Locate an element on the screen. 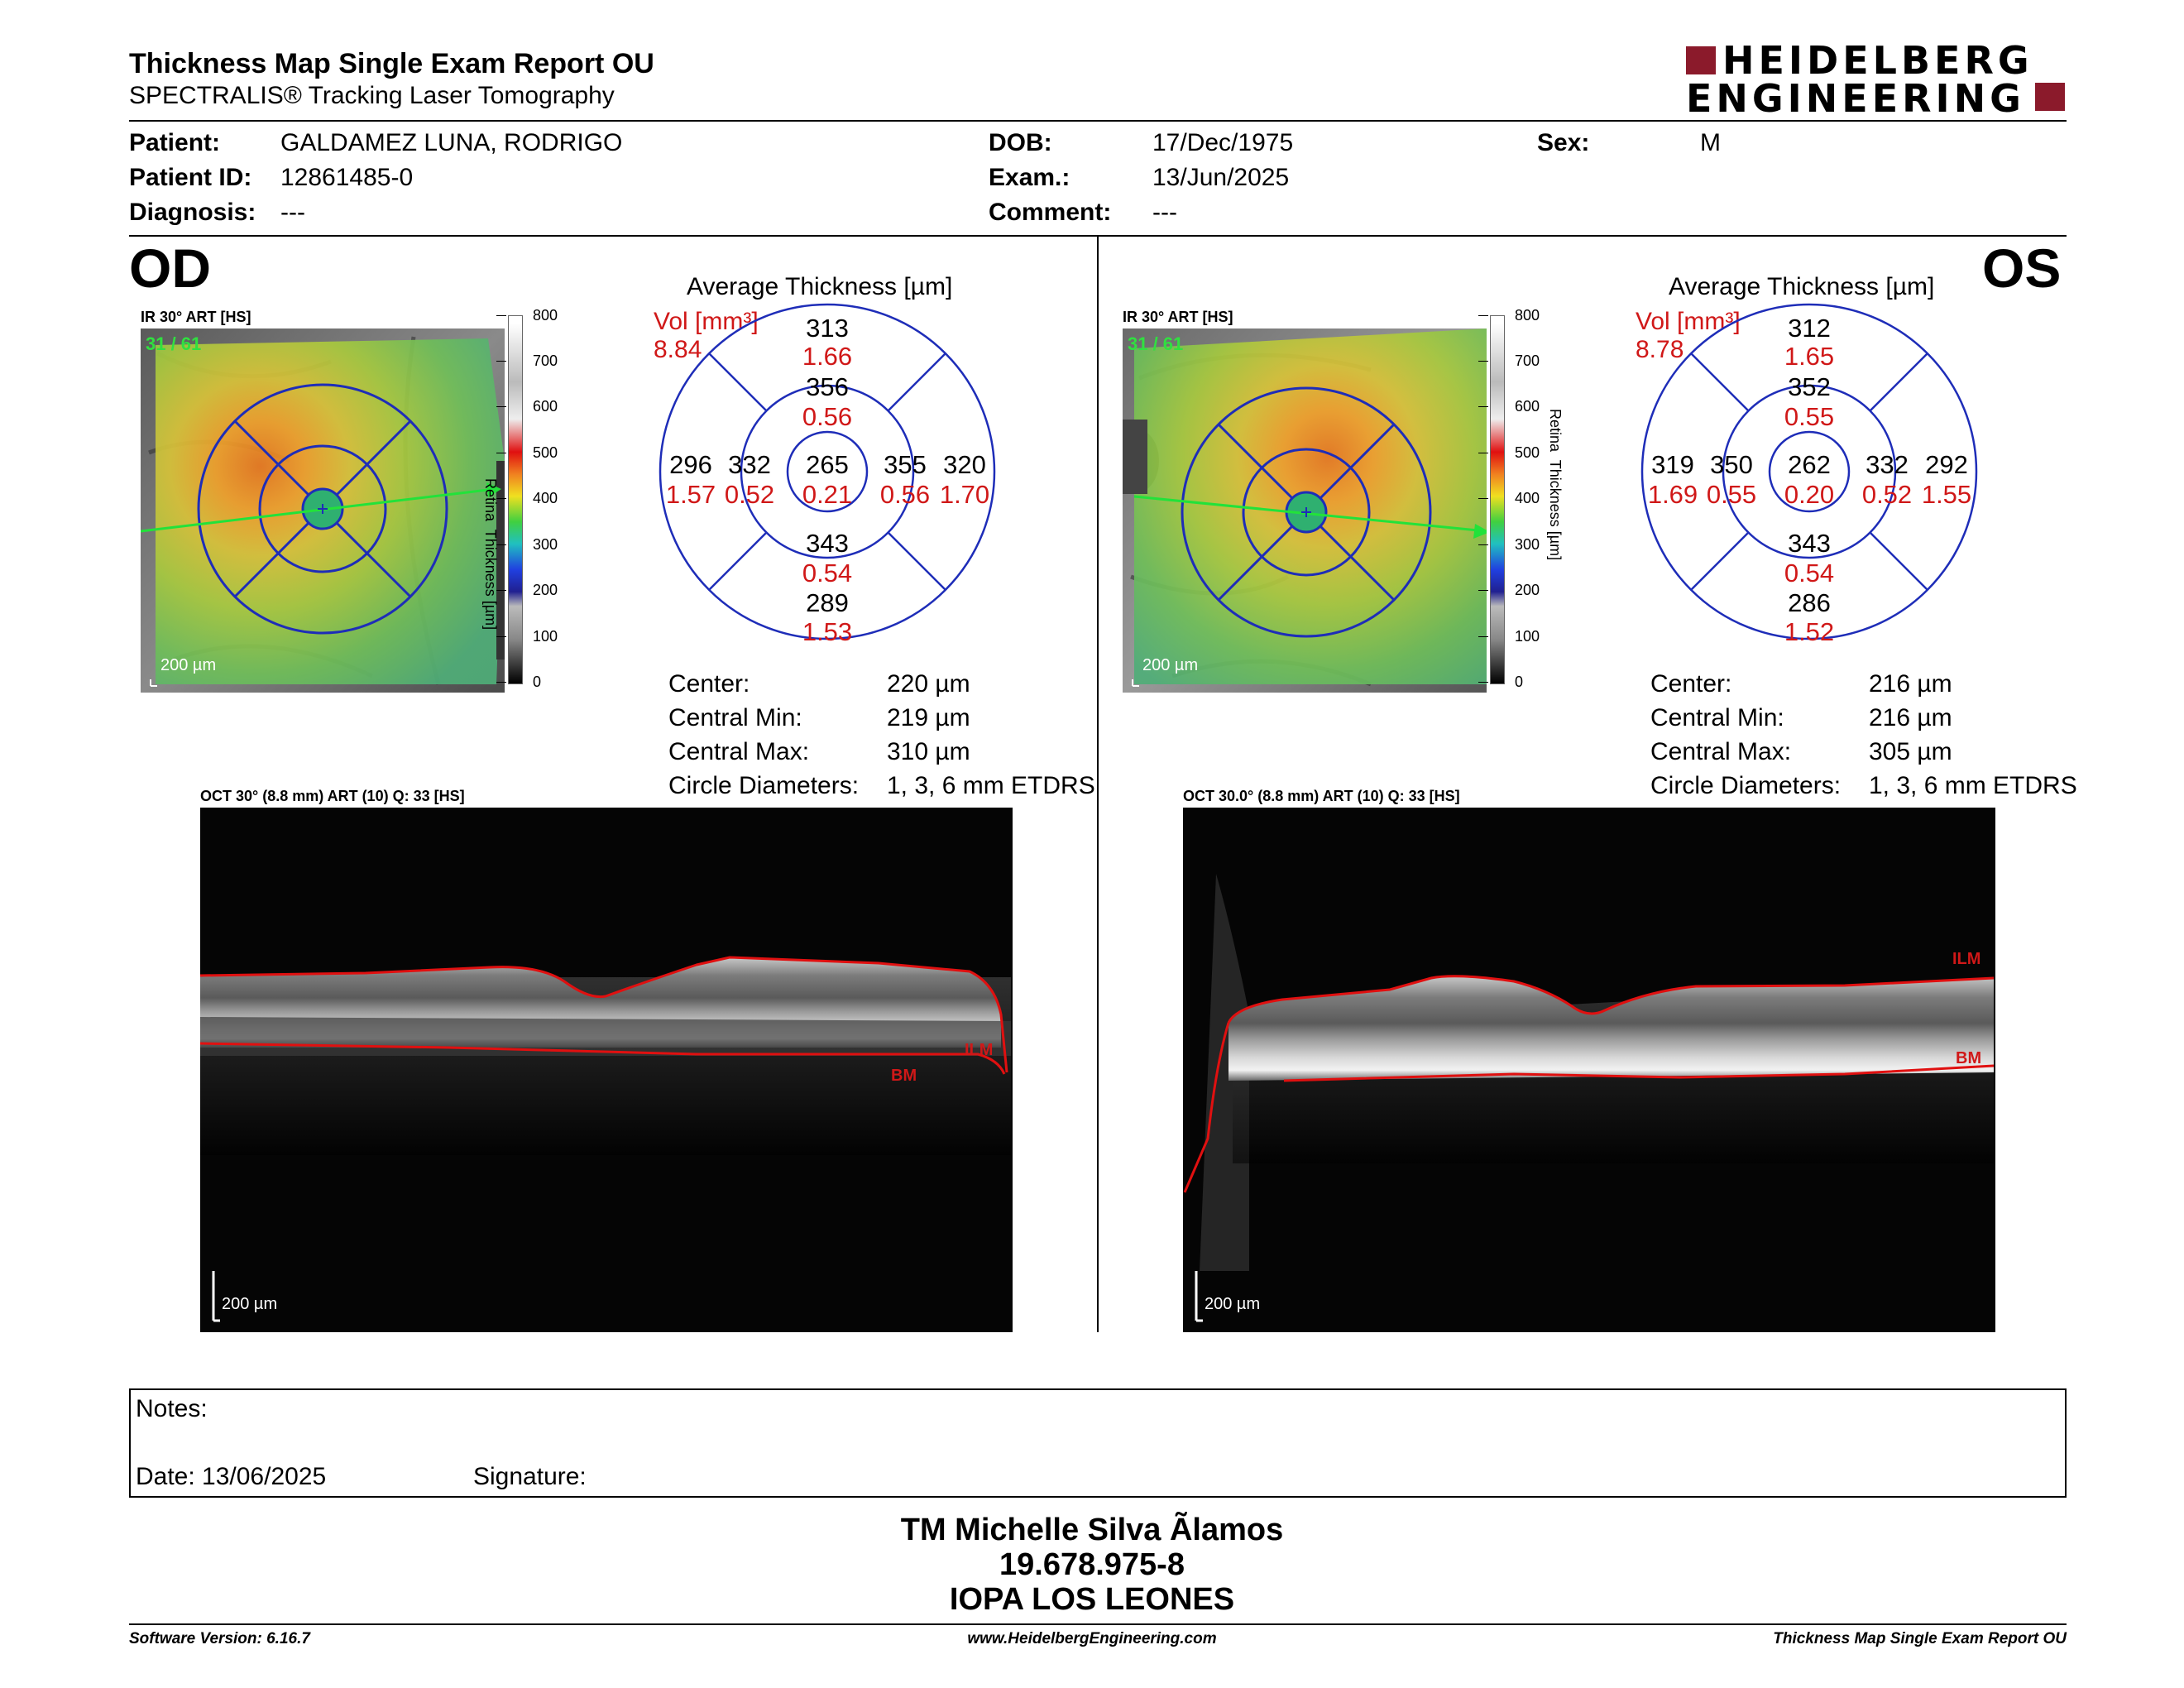 Image resolution: width=2184 pixels, height=1688 pixels. os-outer-inf-thickness: 286 is located at coordinates (1809, 602).